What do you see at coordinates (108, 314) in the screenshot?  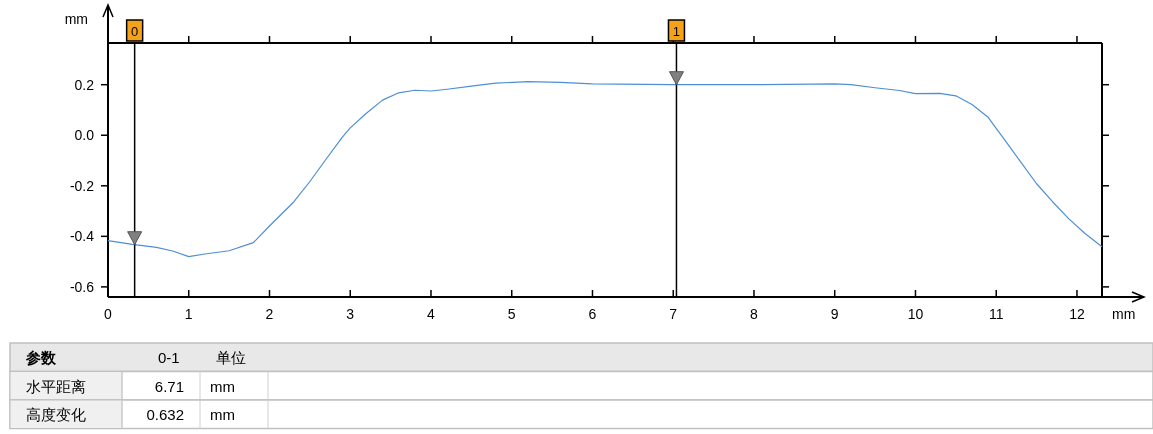 I see `x-tick-label: 0` at bounding box center [108, 314].